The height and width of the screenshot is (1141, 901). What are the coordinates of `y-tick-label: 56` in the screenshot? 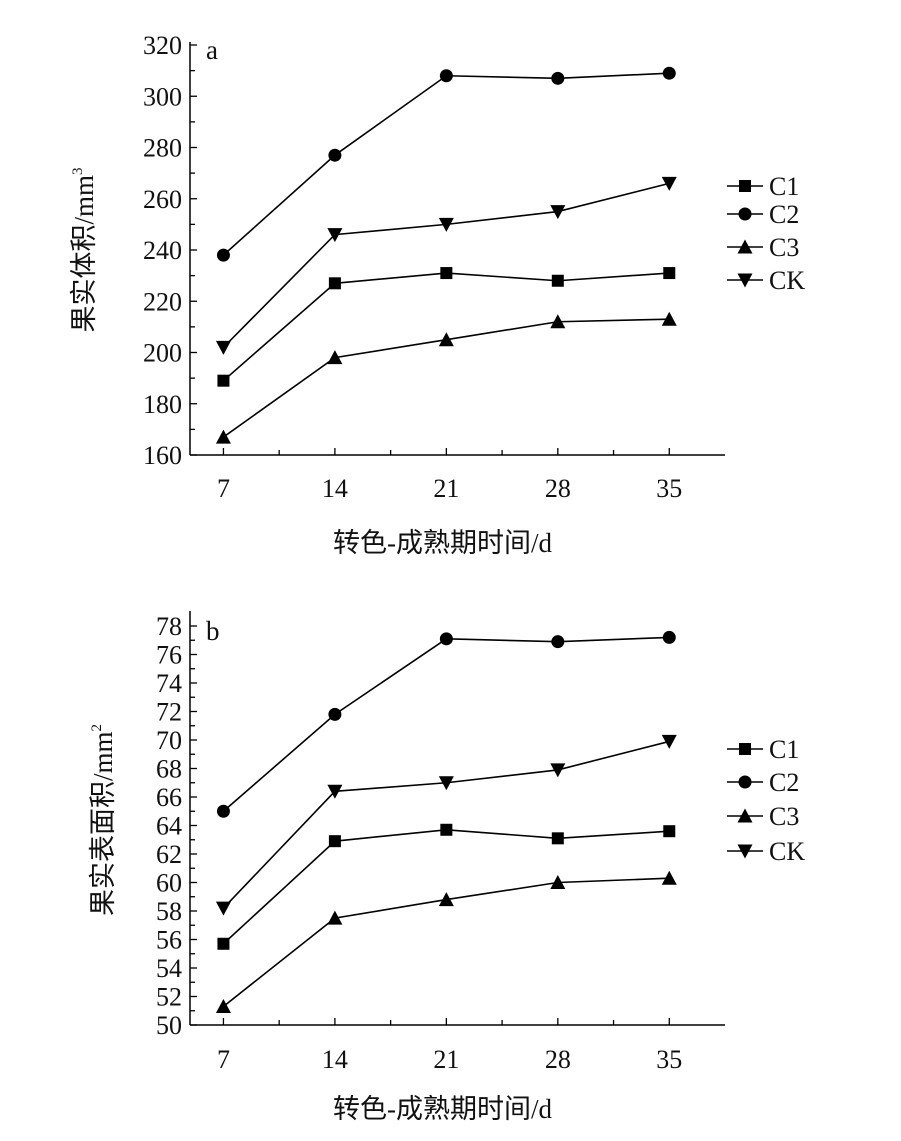 It's located at (169, 940).